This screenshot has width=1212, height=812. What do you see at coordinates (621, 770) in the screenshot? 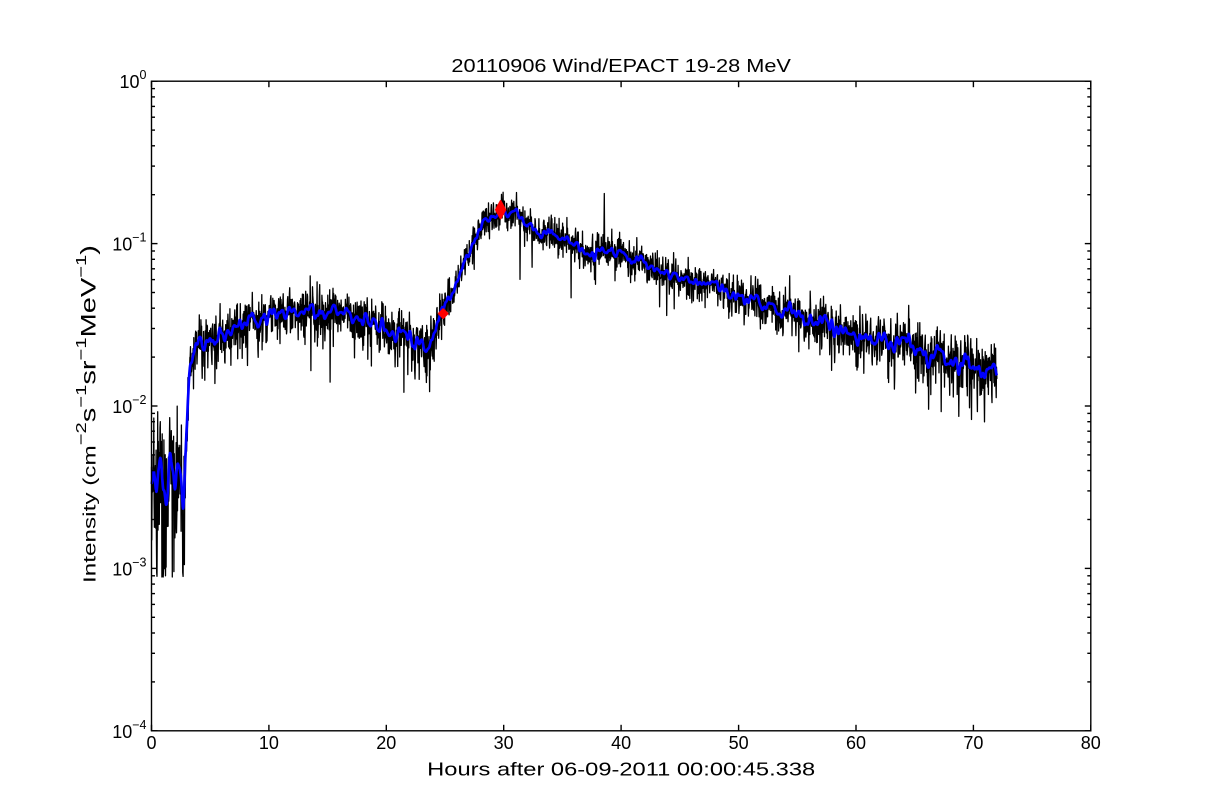
I see `svg-text:Hours after 06-09-2011 00:00:4: Hours after 06-09-2011 00:00:45.338` at bounding box center [621, 770].